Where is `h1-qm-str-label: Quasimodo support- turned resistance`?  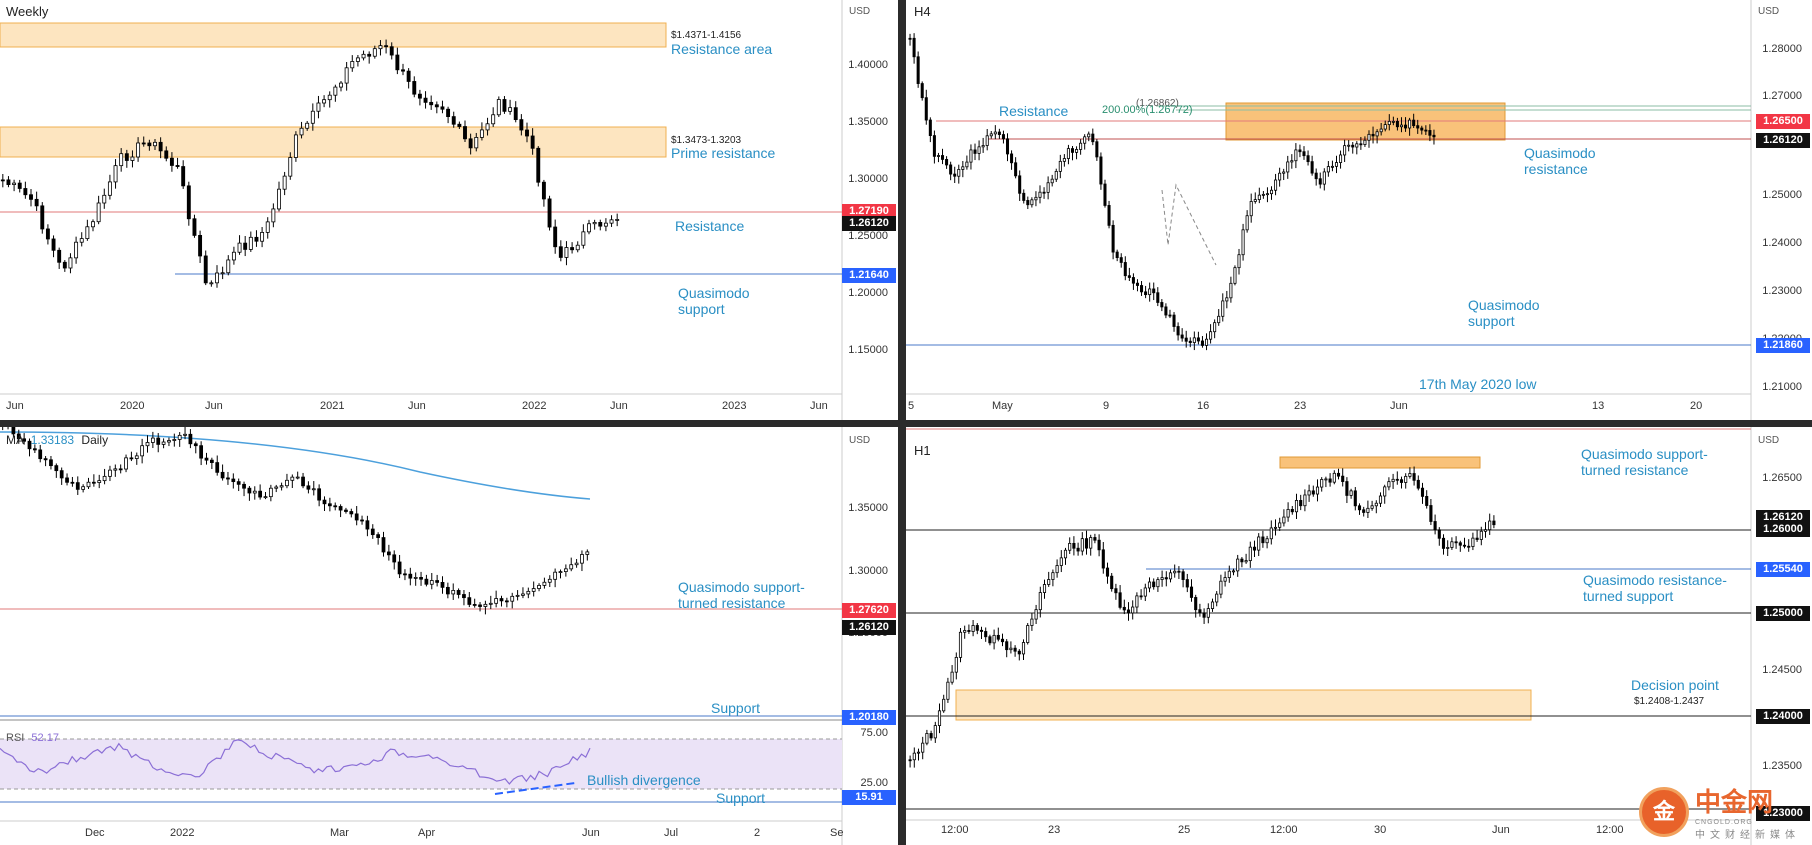
h1-qm-str-label: Quasimodo support- turned resistance is located at coordinates (1644, 462).